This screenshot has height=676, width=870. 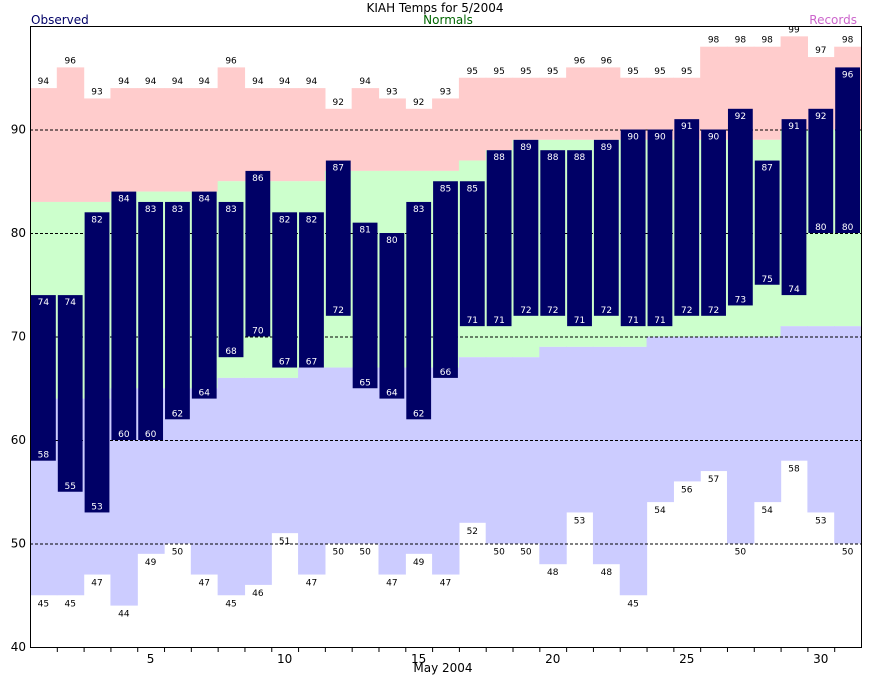 What do you see at coordinates (686, 127) in the screenshot?
I see `observed-high-label: 91` at bounding box center [686, 127].